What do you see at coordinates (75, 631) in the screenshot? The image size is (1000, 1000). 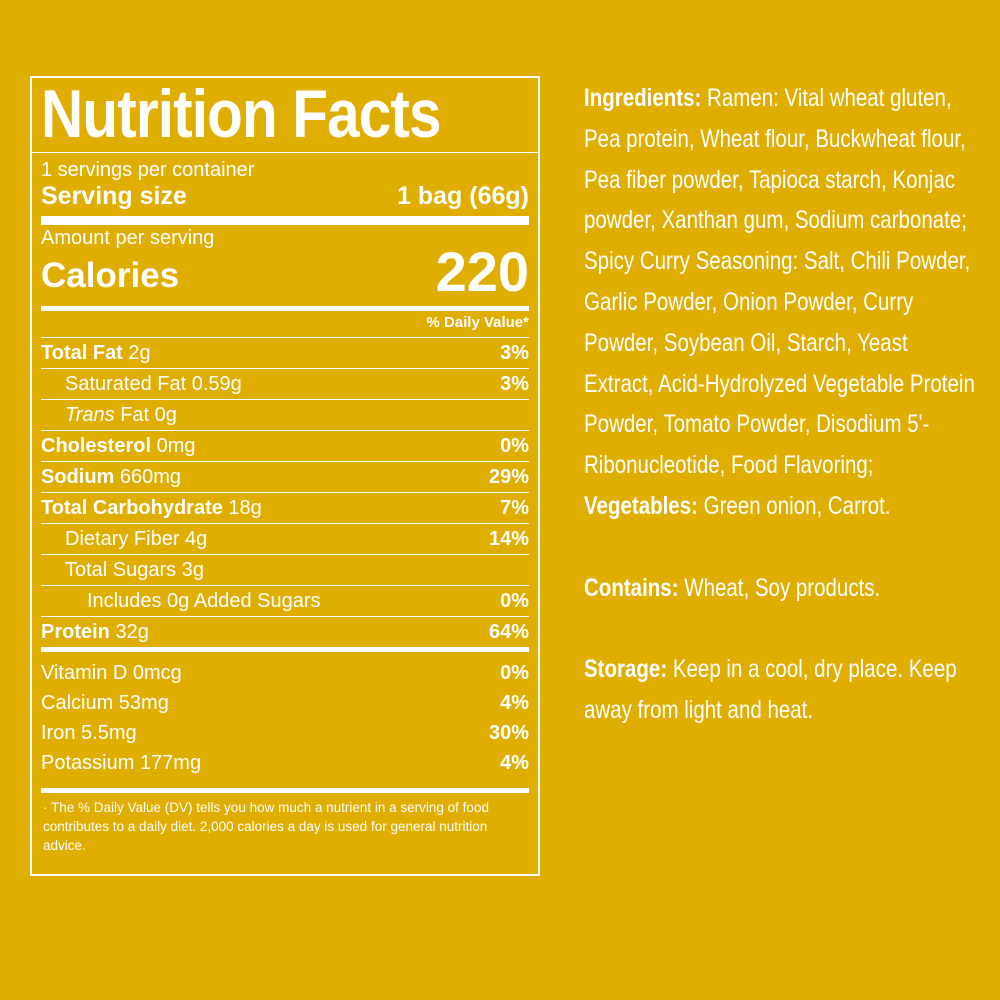 I see `nutrient-bold-name: Protein` at bounding box center [75, 631].